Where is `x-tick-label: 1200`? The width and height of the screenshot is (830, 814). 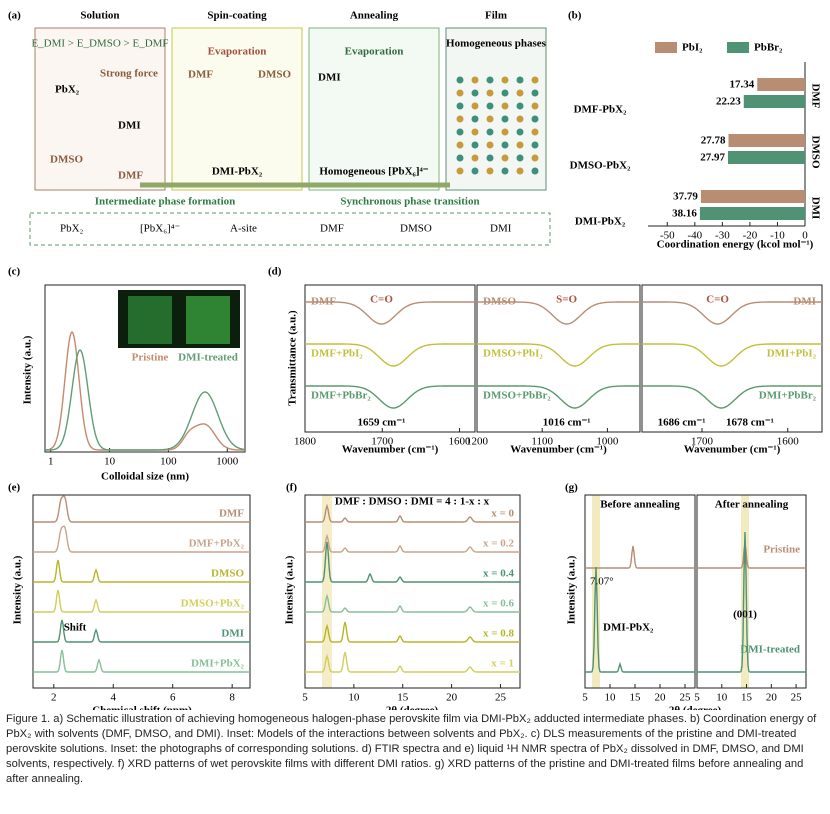
x-tick-label: 1200 is located at coordinates (477, 442).